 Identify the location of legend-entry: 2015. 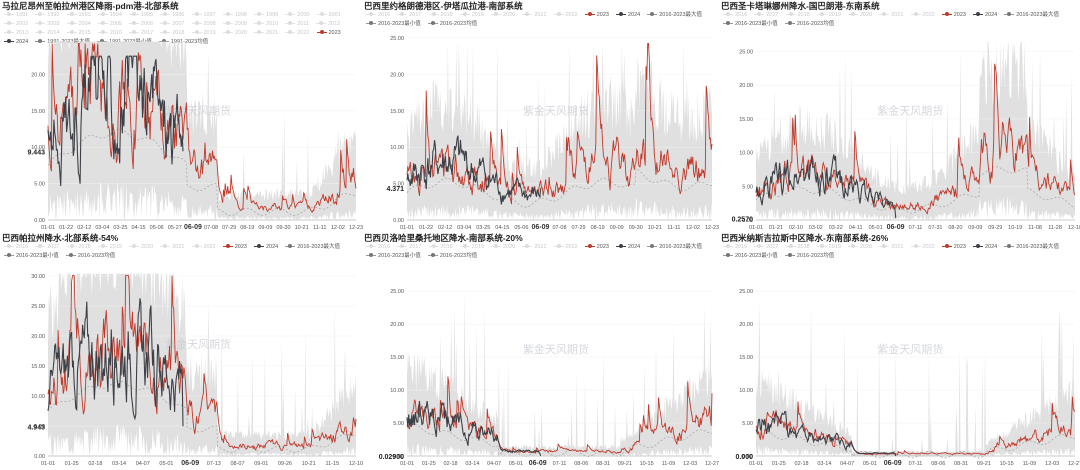
(78, 33).